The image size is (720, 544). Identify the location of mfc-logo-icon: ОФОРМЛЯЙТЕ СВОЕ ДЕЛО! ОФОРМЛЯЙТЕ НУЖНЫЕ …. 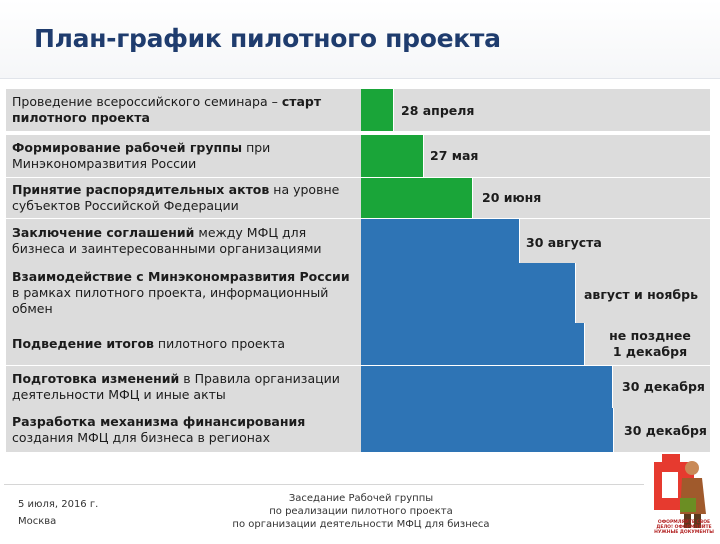
(680, 494).